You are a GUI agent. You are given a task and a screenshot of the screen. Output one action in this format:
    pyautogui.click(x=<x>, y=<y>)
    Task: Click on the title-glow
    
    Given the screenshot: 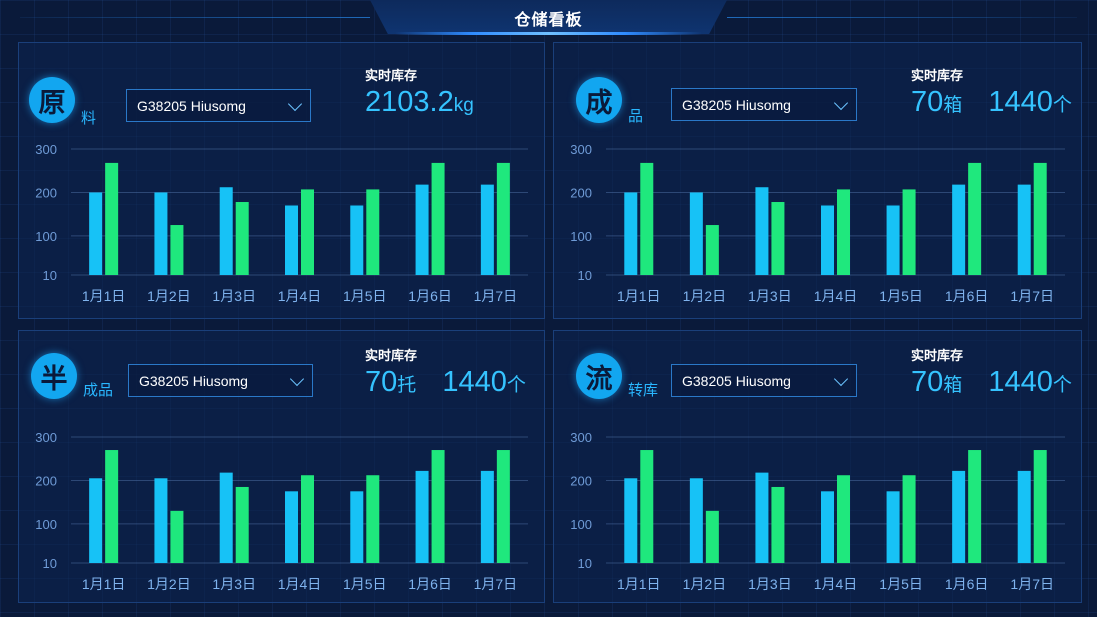 What is the action you would take?
    pyautogui.click(x=548, y=33)
    